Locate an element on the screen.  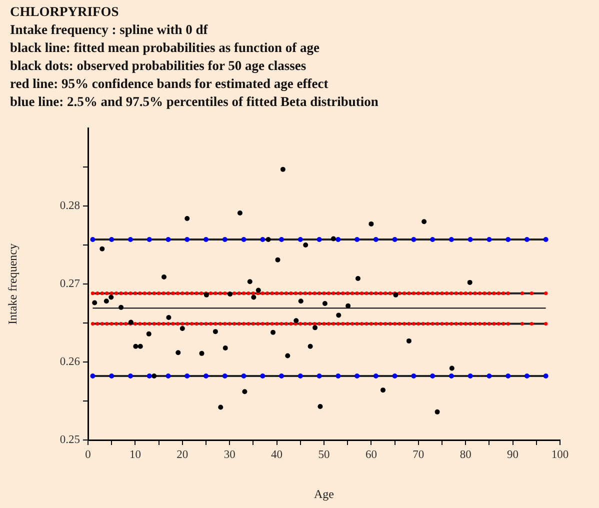
x-tick-label: 50 is located at coordinates (324, 454).